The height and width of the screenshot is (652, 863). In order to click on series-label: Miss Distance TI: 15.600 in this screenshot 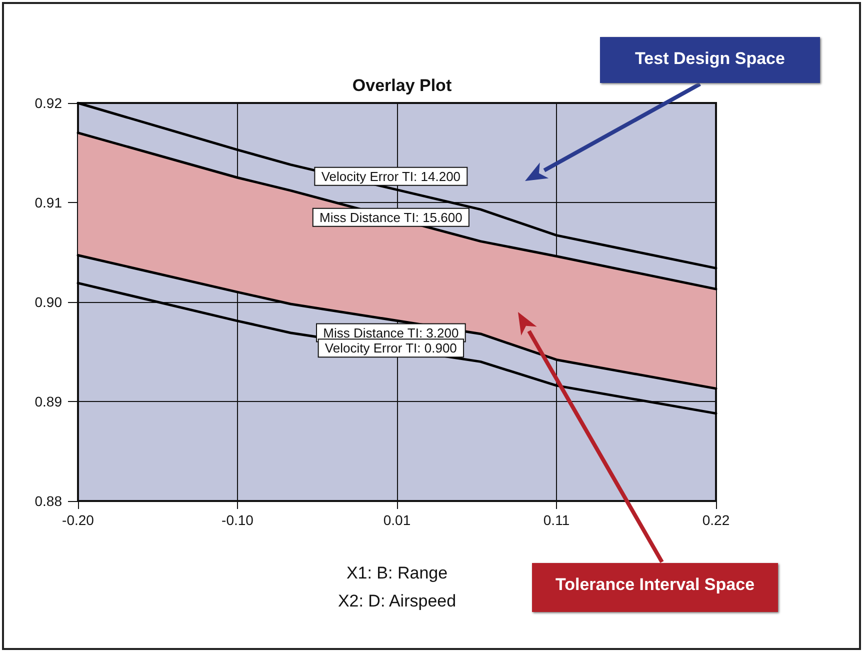, I will do `click(391, 217)`.